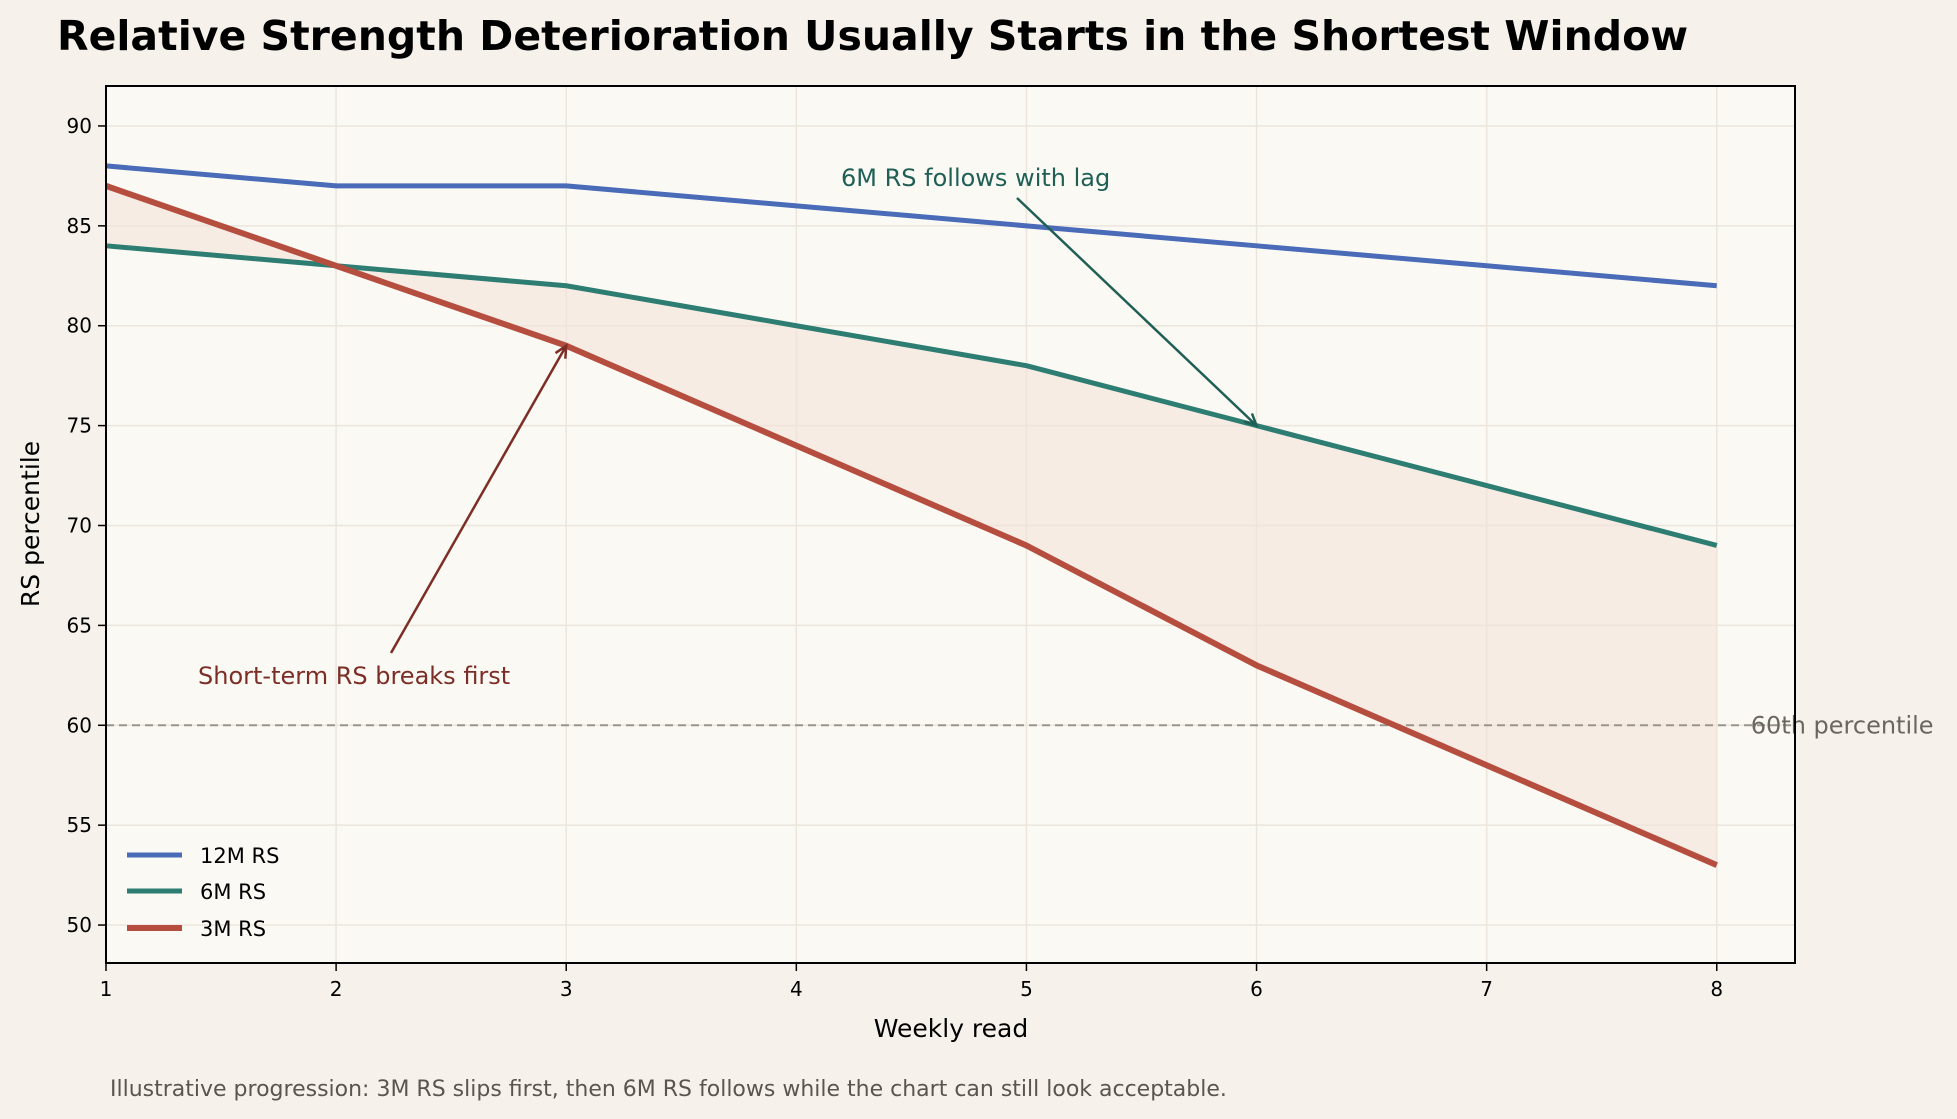  What do you see at coordinates (796, 989) in the screenshot?
I see `x-tick-label: 4` at bounding box center [796, 989].